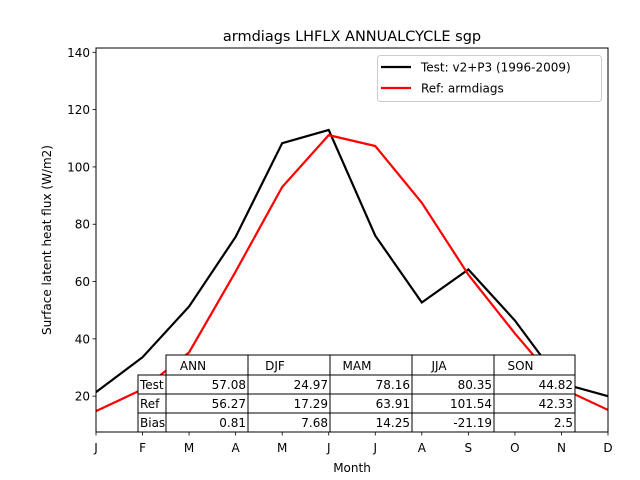 The width and height of the screenshot is (640, 480). Describe the element at coordinates (475, 385) in the screenshot. I see `table-value: 80.35` at that location.